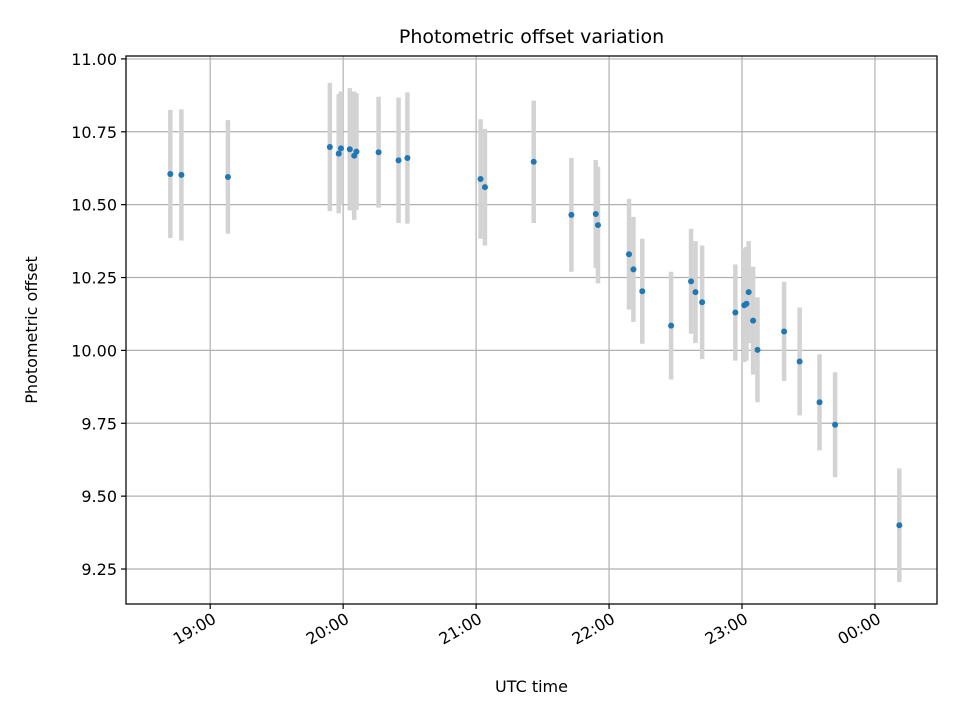  Describe the element at coordinates (99, 569) in the screenshot. I see `y-tick-label: 9.25` at that location.